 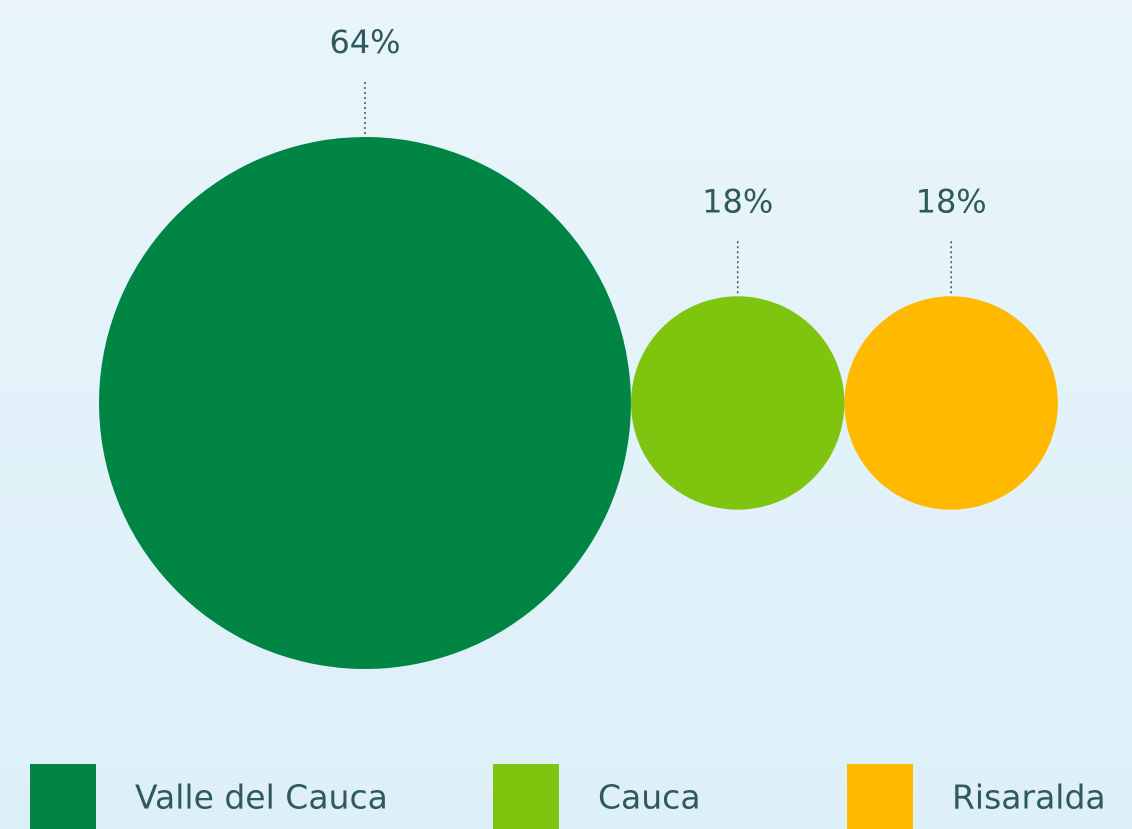 I want to click on legend-label: Risaralda, so click(x=1029, y=797).